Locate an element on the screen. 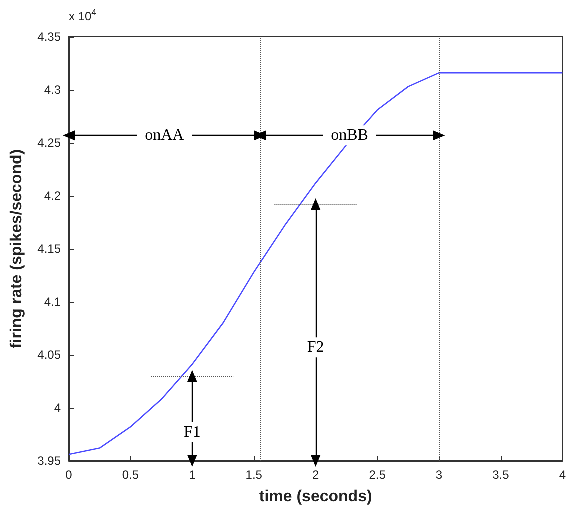  x-tick-label: 1 is located at coordinates (192, 475).